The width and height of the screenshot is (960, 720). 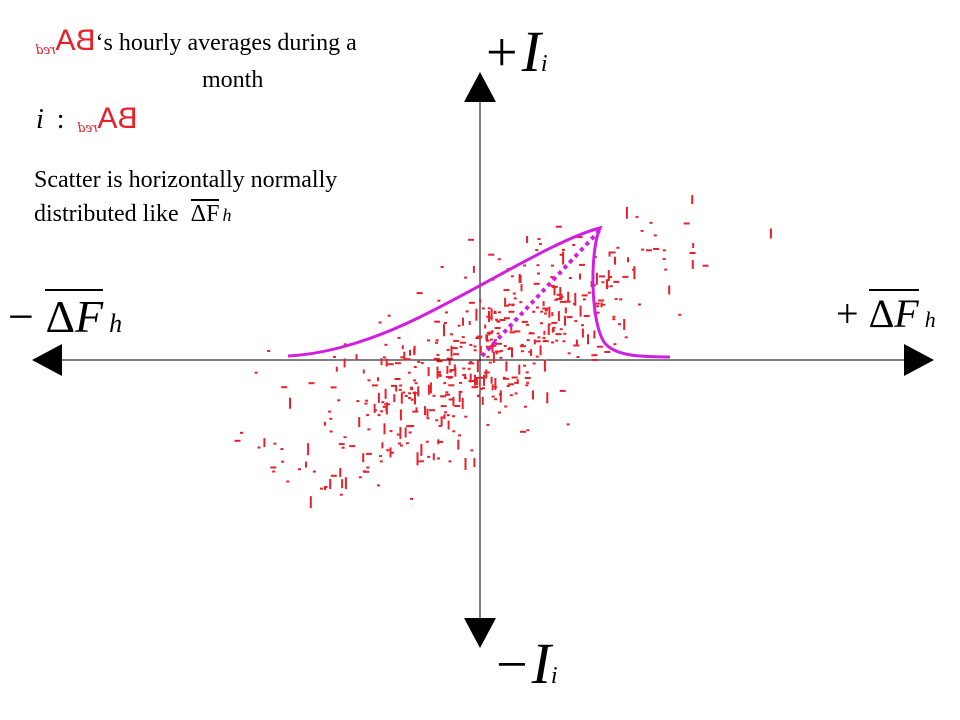 I want to click on mapping-label: i : BAred, so click(x=86, y=119).